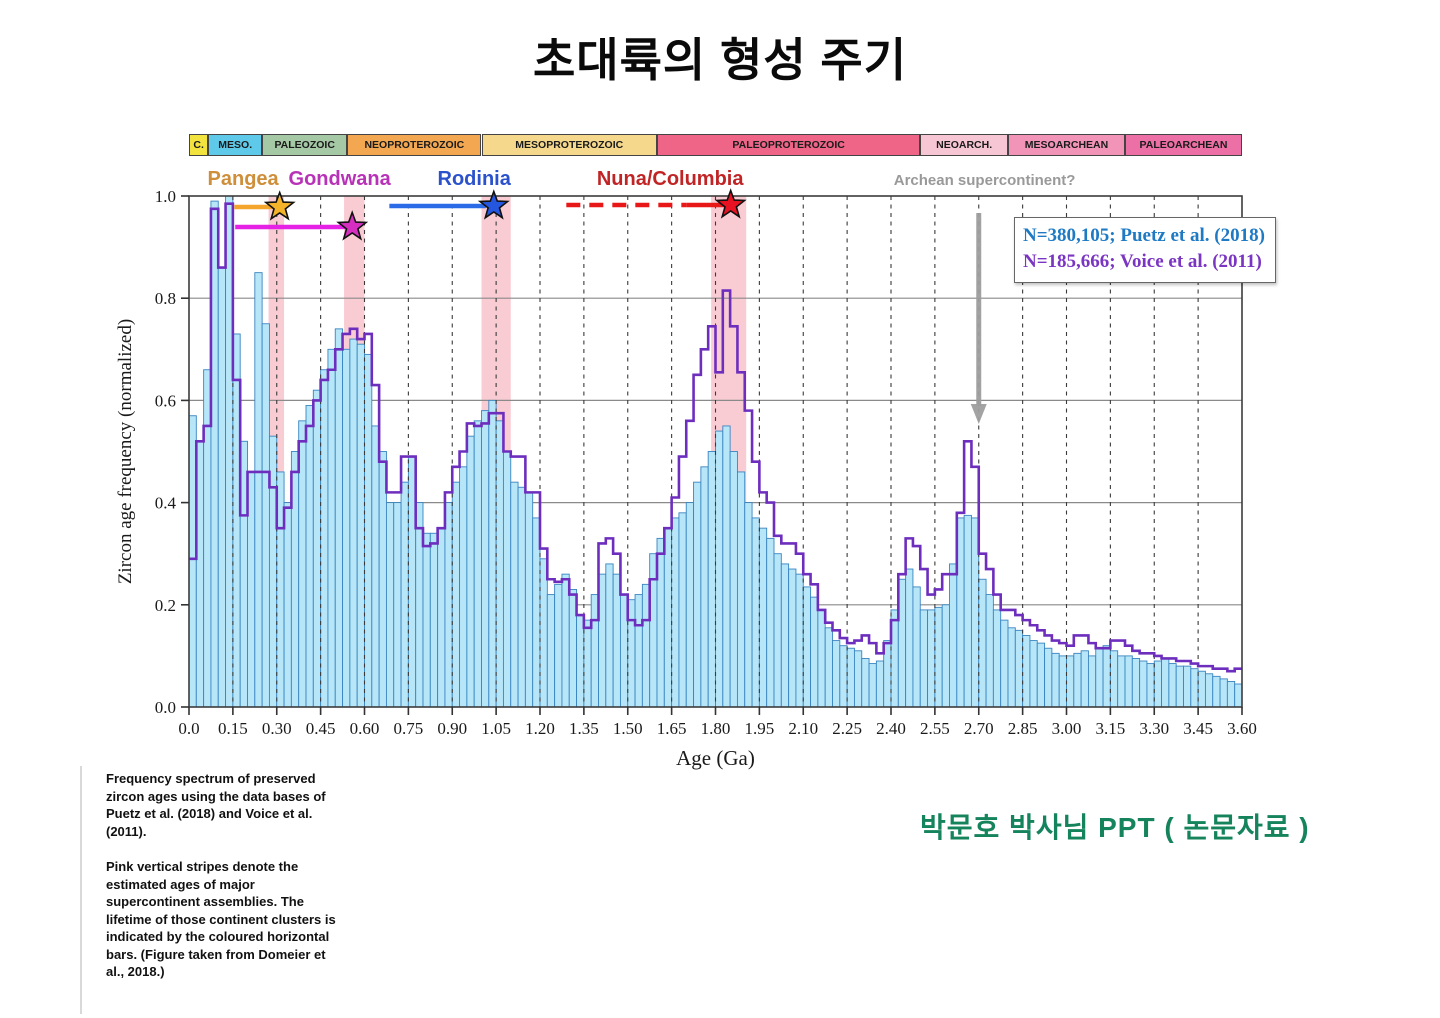  I want to click on legend-entry-voice: N=185,666; Voice et al. (2011), so click(1142, 261).